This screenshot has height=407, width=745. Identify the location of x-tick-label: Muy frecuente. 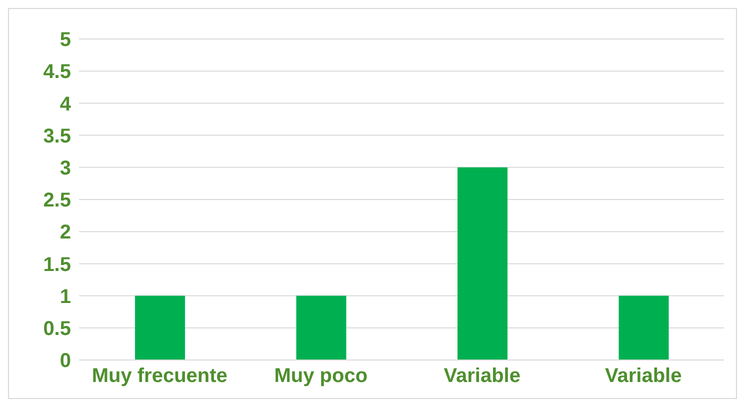
(160, 376).